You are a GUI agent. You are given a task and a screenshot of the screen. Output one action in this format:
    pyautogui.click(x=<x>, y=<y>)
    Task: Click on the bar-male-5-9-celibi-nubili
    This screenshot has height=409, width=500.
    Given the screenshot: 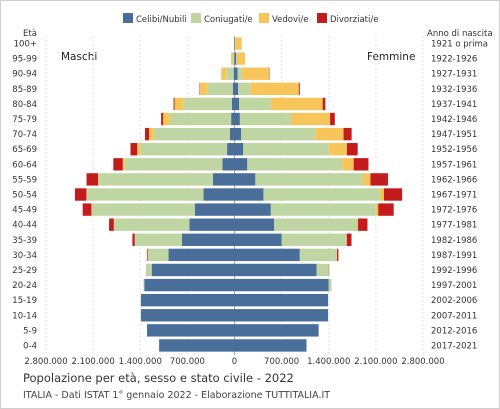 What is the action you would take?
    pyautogui.click(x=190, y=330)
    